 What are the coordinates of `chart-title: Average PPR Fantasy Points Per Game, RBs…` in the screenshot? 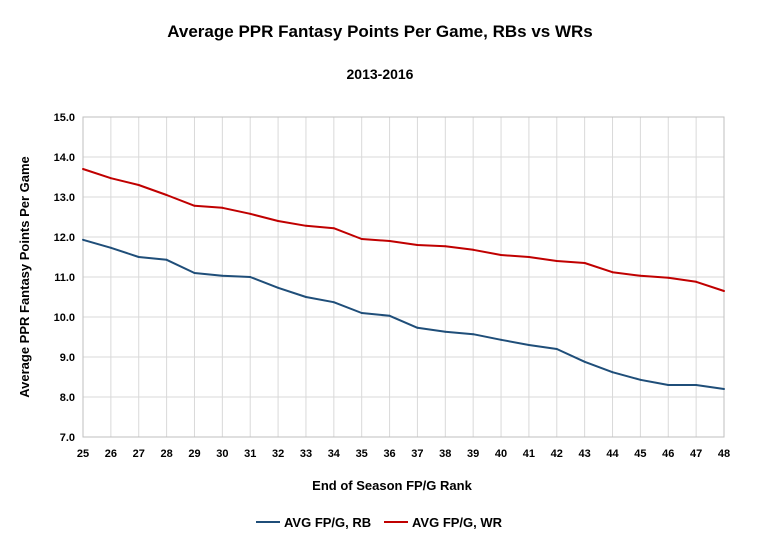 It's located at (379, 31).